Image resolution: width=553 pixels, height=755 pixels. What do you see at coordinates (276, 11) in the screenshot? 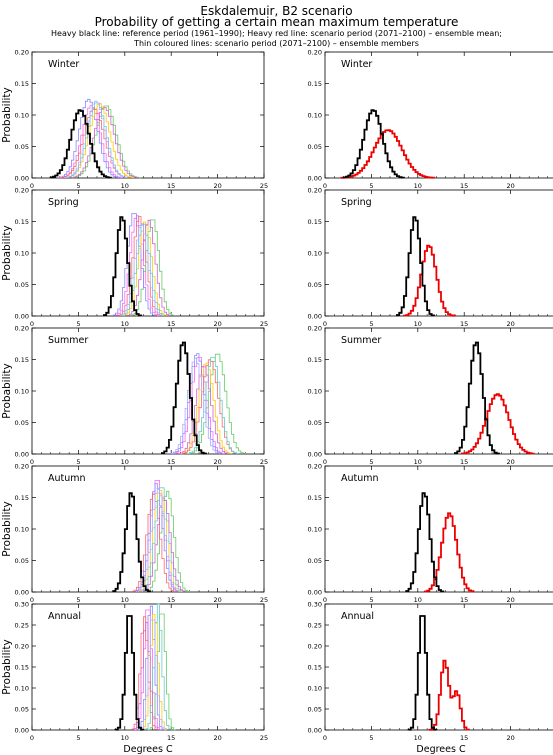
I see `figure-title: Eskdalemuir, B2 scenario` at bounding box center [276, 11].